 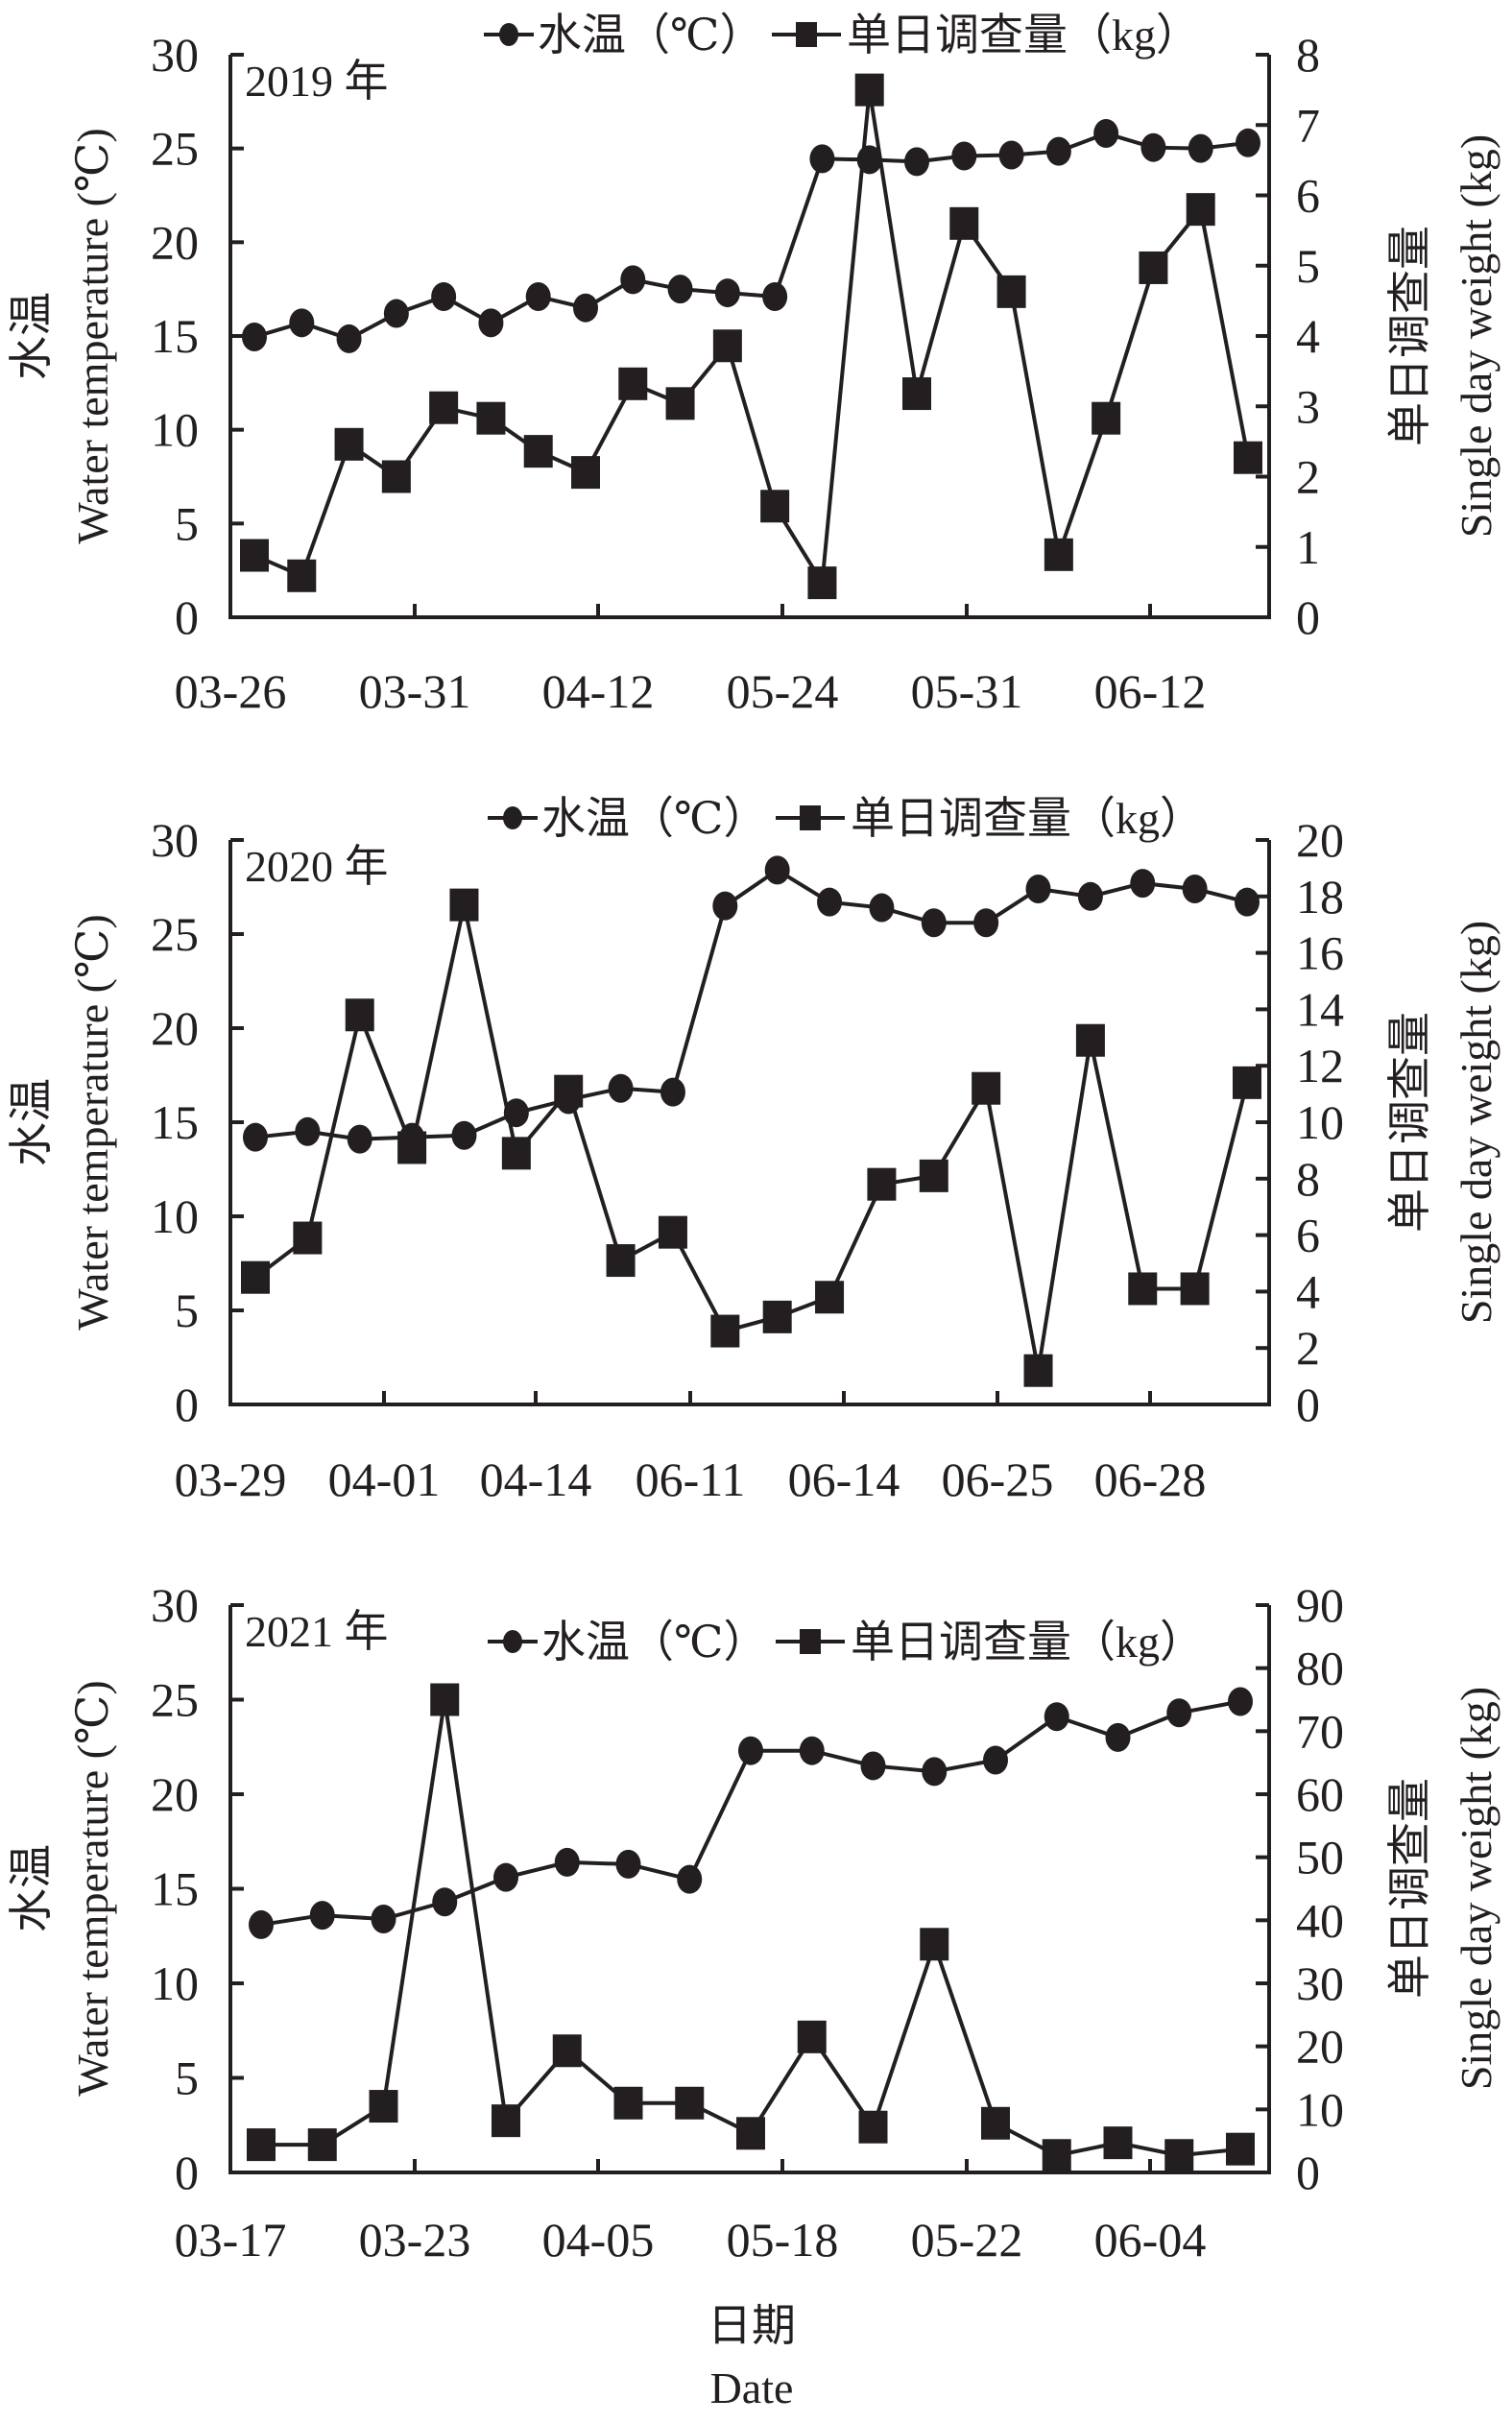 What do you see at coordinates (1308, 477) in the screenshot?
I see `right-y-tick-label: 2` at bounding box center [1308, 477].